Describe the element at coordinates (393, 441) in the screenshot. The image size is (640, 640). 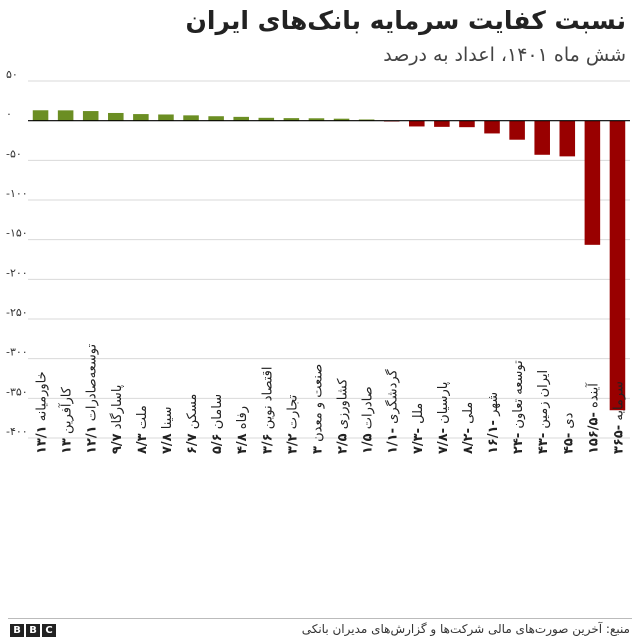
I see `bar-value-label: -۱/۱` at that location.